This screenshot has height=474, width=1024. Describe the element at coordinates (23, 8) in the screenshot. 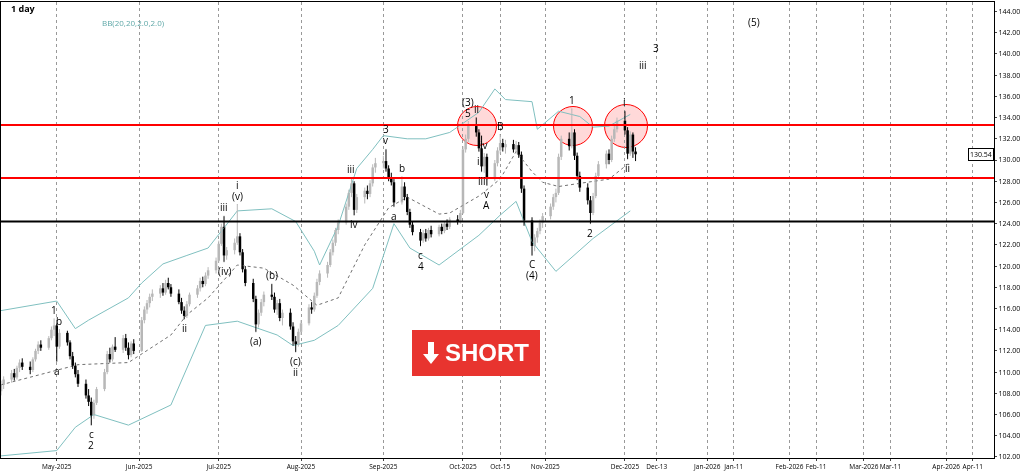

I see `chart-title: 1 day` at that location.